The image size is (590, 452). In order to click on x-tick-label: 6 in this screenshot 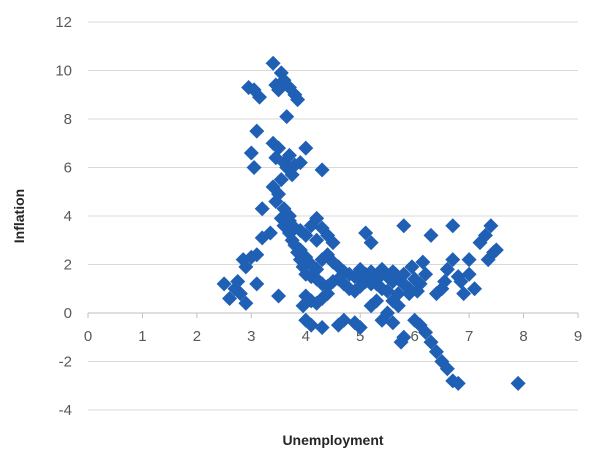, I will do `click(414, 336)`.